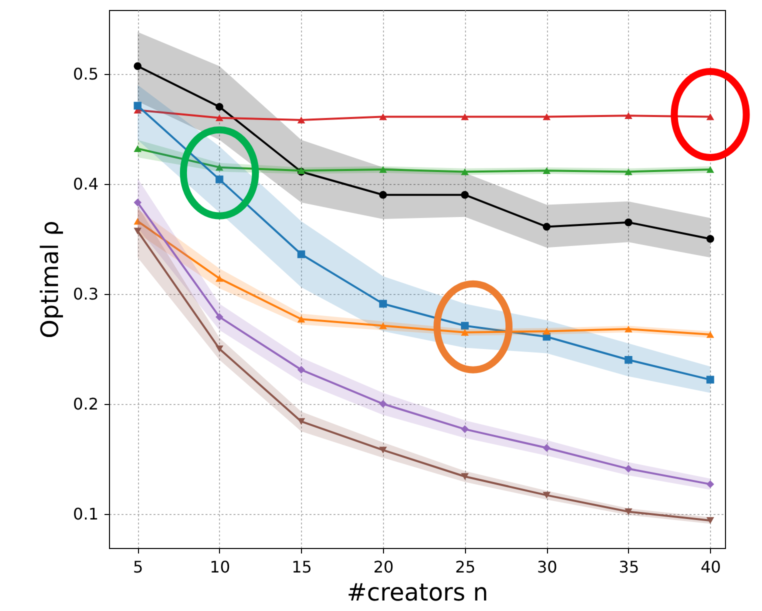  Describe the element at coordinates (629, 567) in the screenshot. I see `x-tick-label: 35` at that location.